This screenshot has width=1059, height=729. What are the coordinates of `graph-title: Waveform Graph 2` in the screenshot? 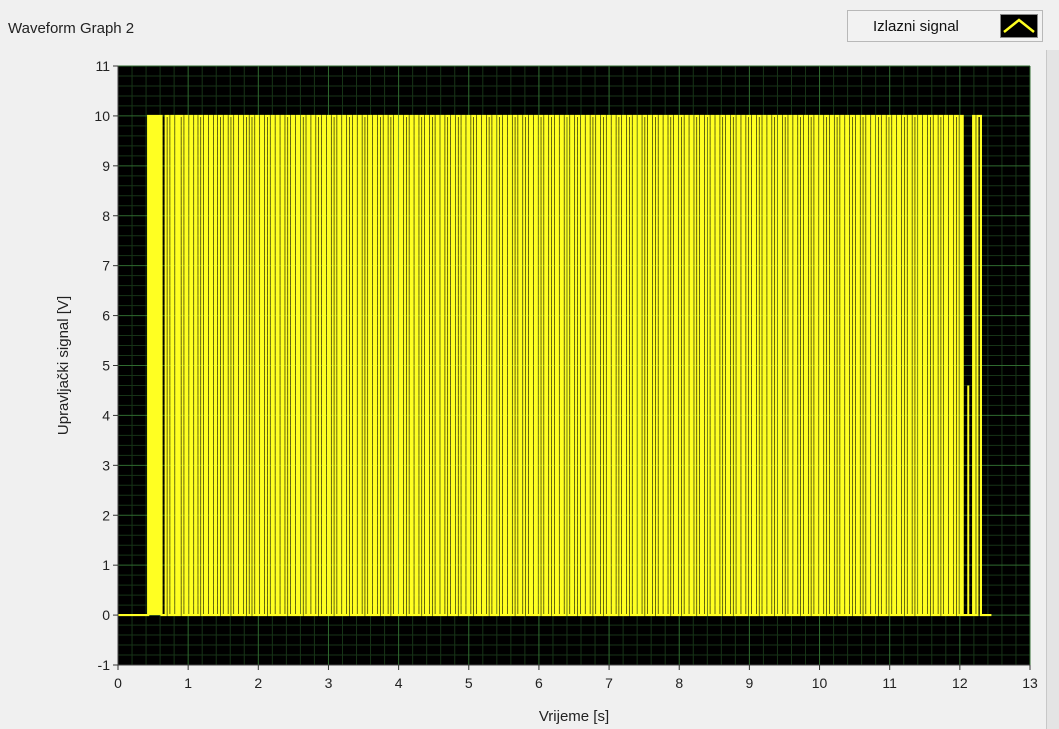 It's located at (71, 28).